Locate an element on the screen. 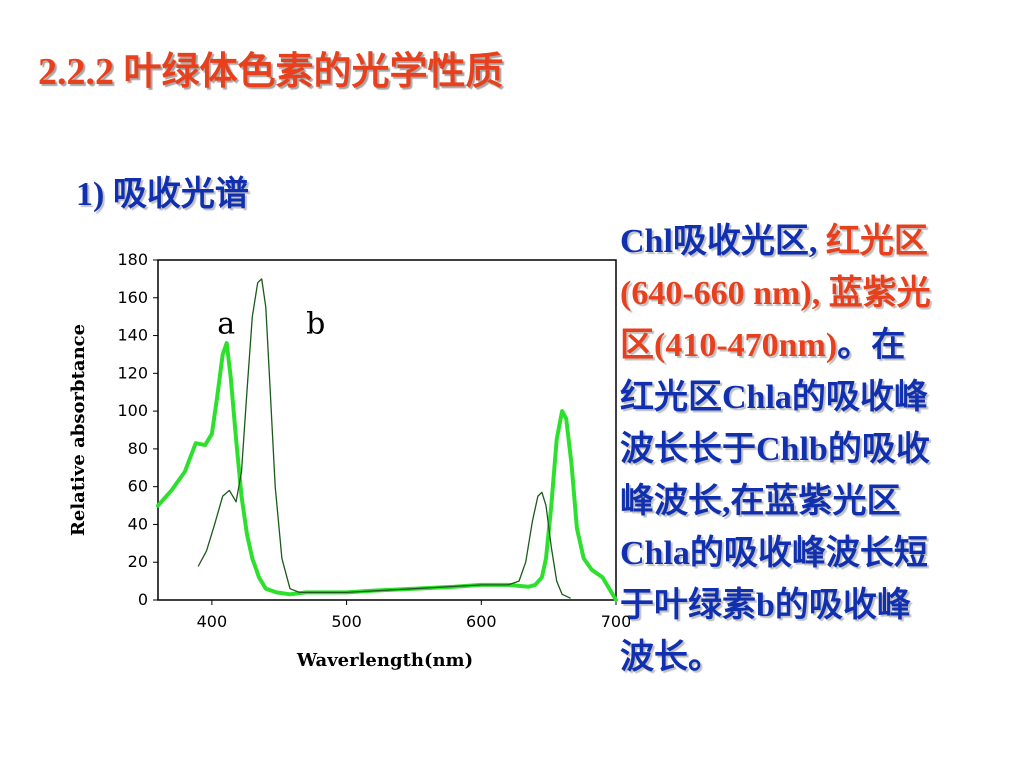 The height and width of the screenshot is (768, 1024). description-line: 区(410-470nm)。在 is located at coordinates (805, 346).